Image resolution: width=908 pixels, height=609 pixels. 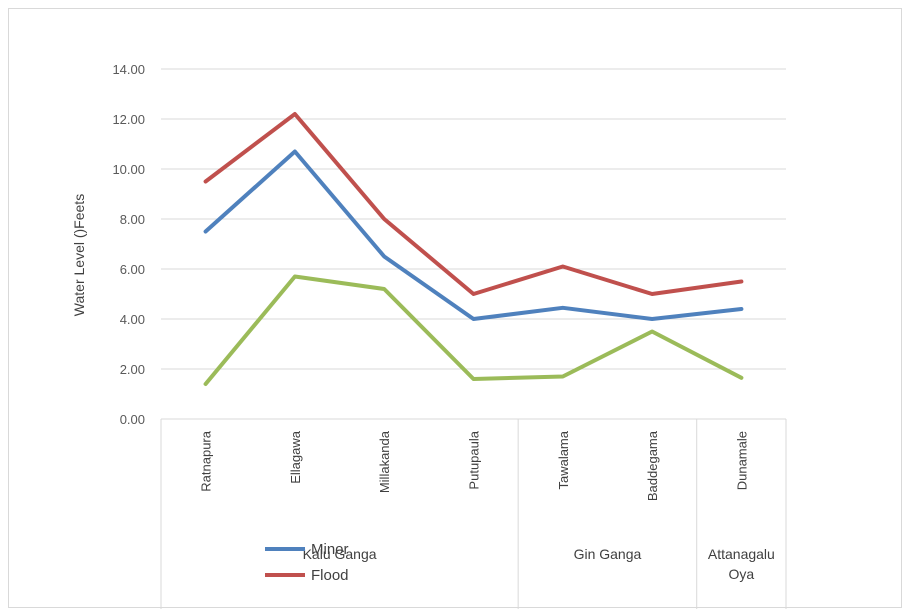 I want to click on x-tick-label: Ratnapura, so click(x=206, y=460).